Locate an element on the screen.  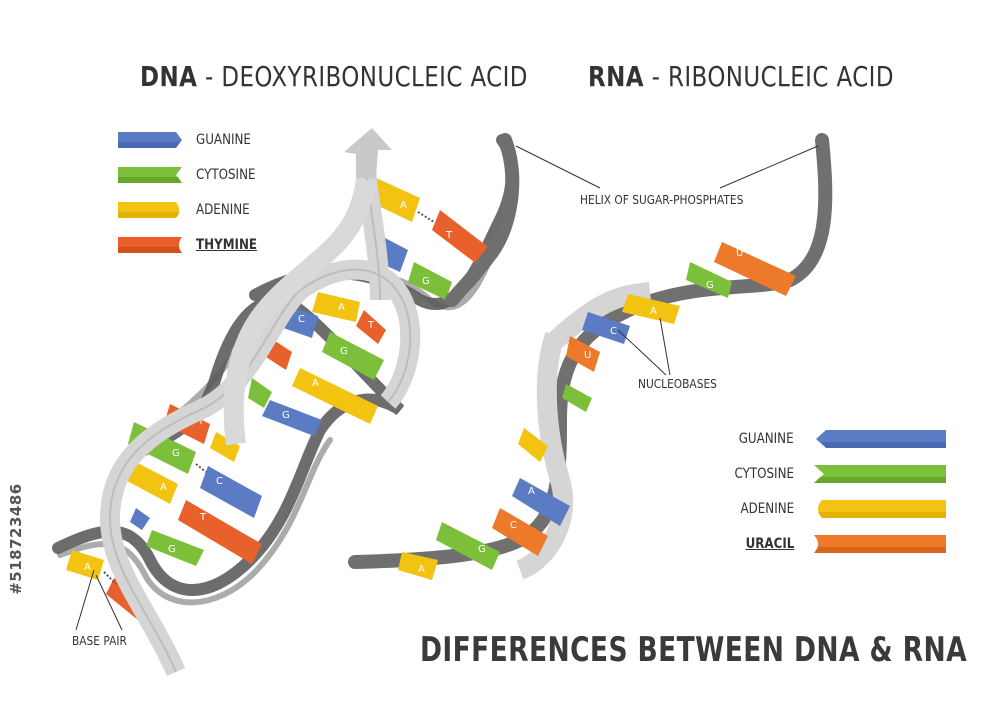
dna-legend-guanine: GUANINE is located at coordinates (189, 140).